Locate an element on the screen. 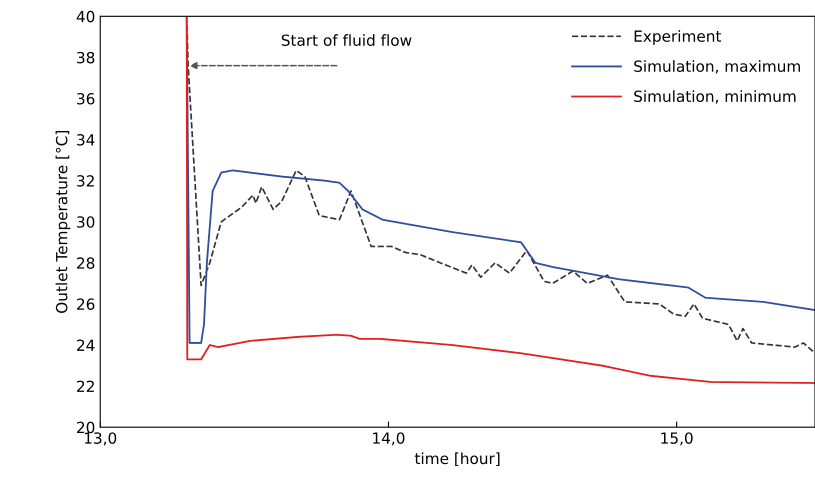 The height and width of the screenshot is (495, 815). y-tick-label: 32 is located at coordinates (85, 181).